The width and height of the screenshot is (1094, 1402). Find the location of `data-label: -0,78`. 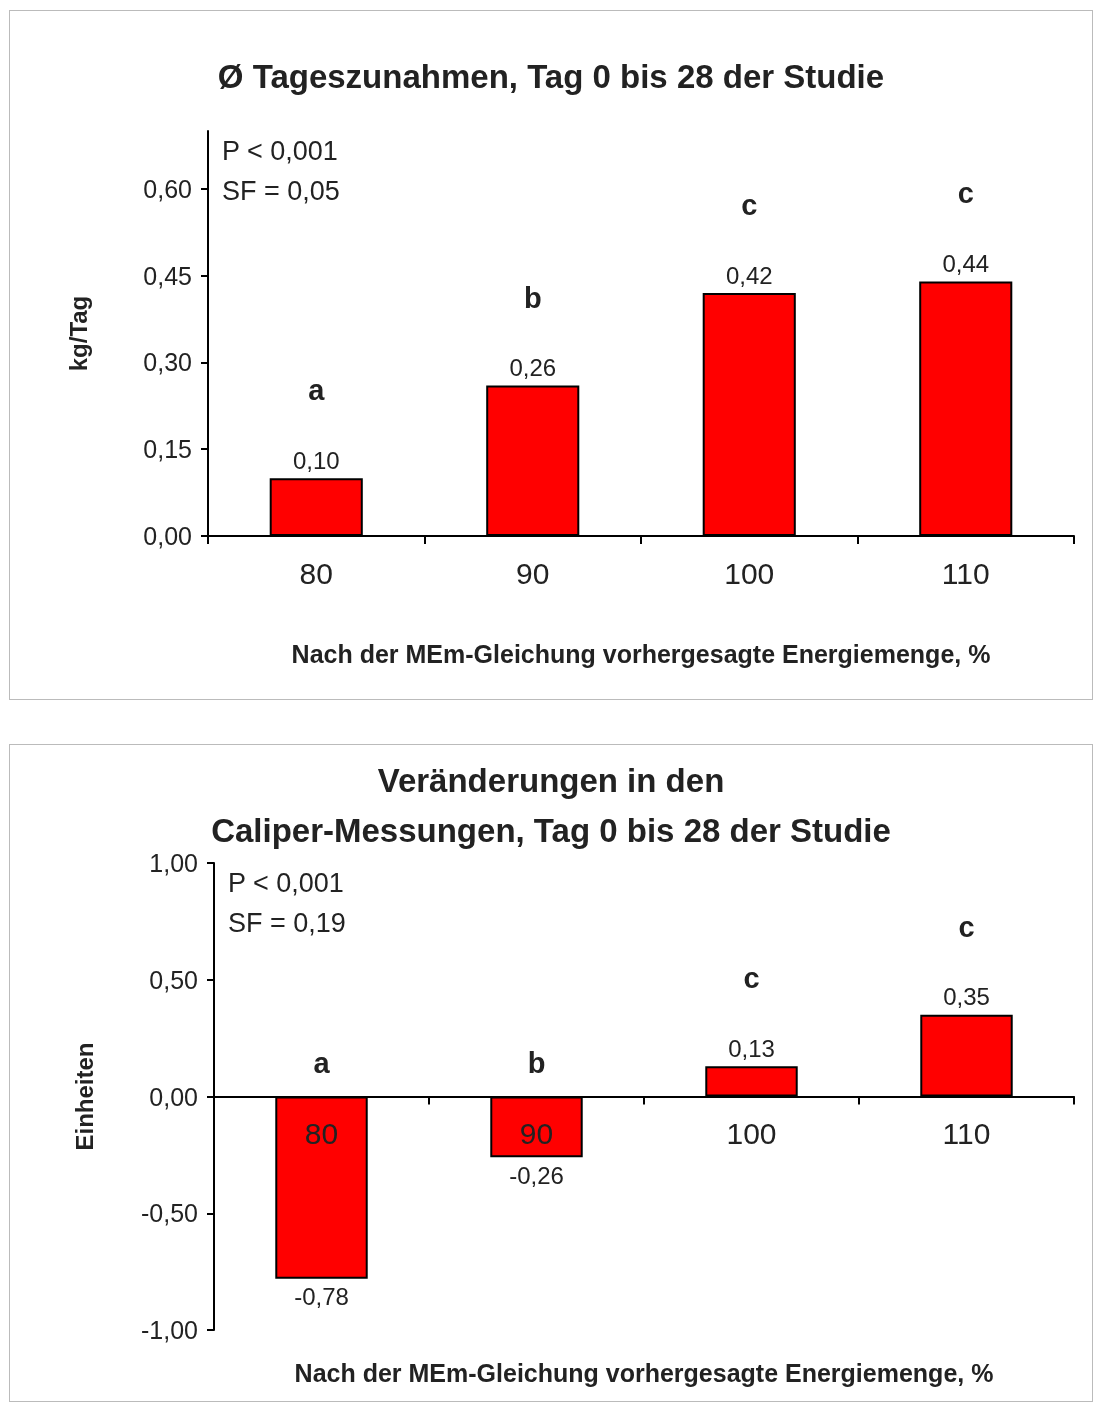

data-label: -0,78 is located at coordinates (321, 1297).